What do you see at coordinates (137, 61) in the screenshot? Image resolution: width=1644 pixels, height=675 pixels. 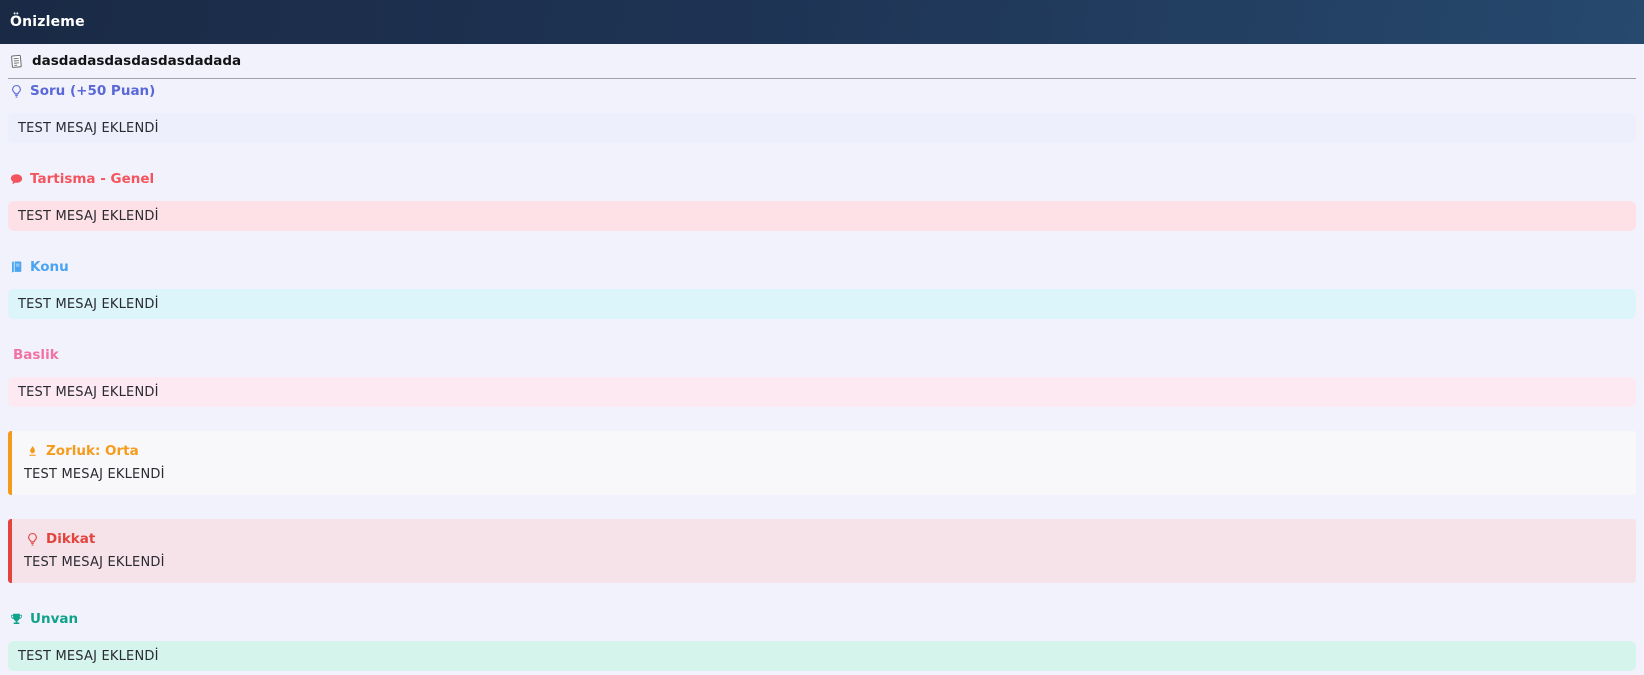 I see `document-title: dasdadasdasdasdasdadada` at bounding box center [137, 61].